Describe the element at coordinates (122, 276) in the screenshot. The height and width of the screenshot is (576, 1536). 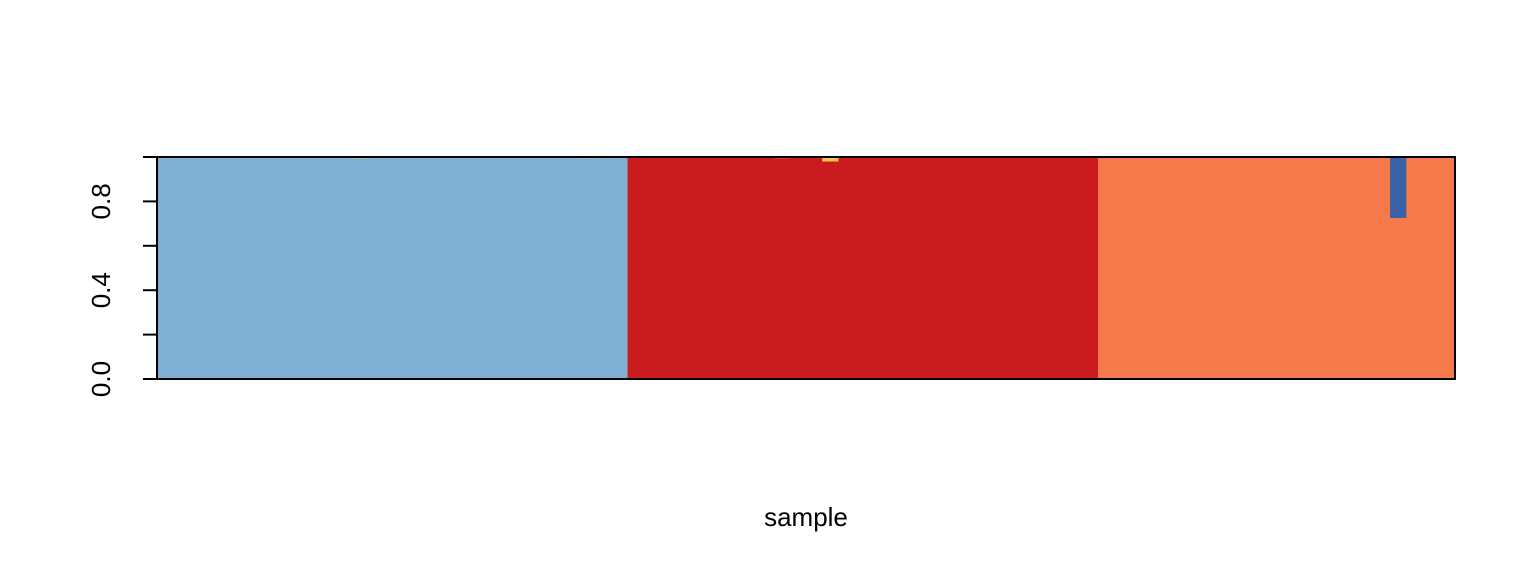
I see `y-axis: 0.0 0.4 0.8` at that location.